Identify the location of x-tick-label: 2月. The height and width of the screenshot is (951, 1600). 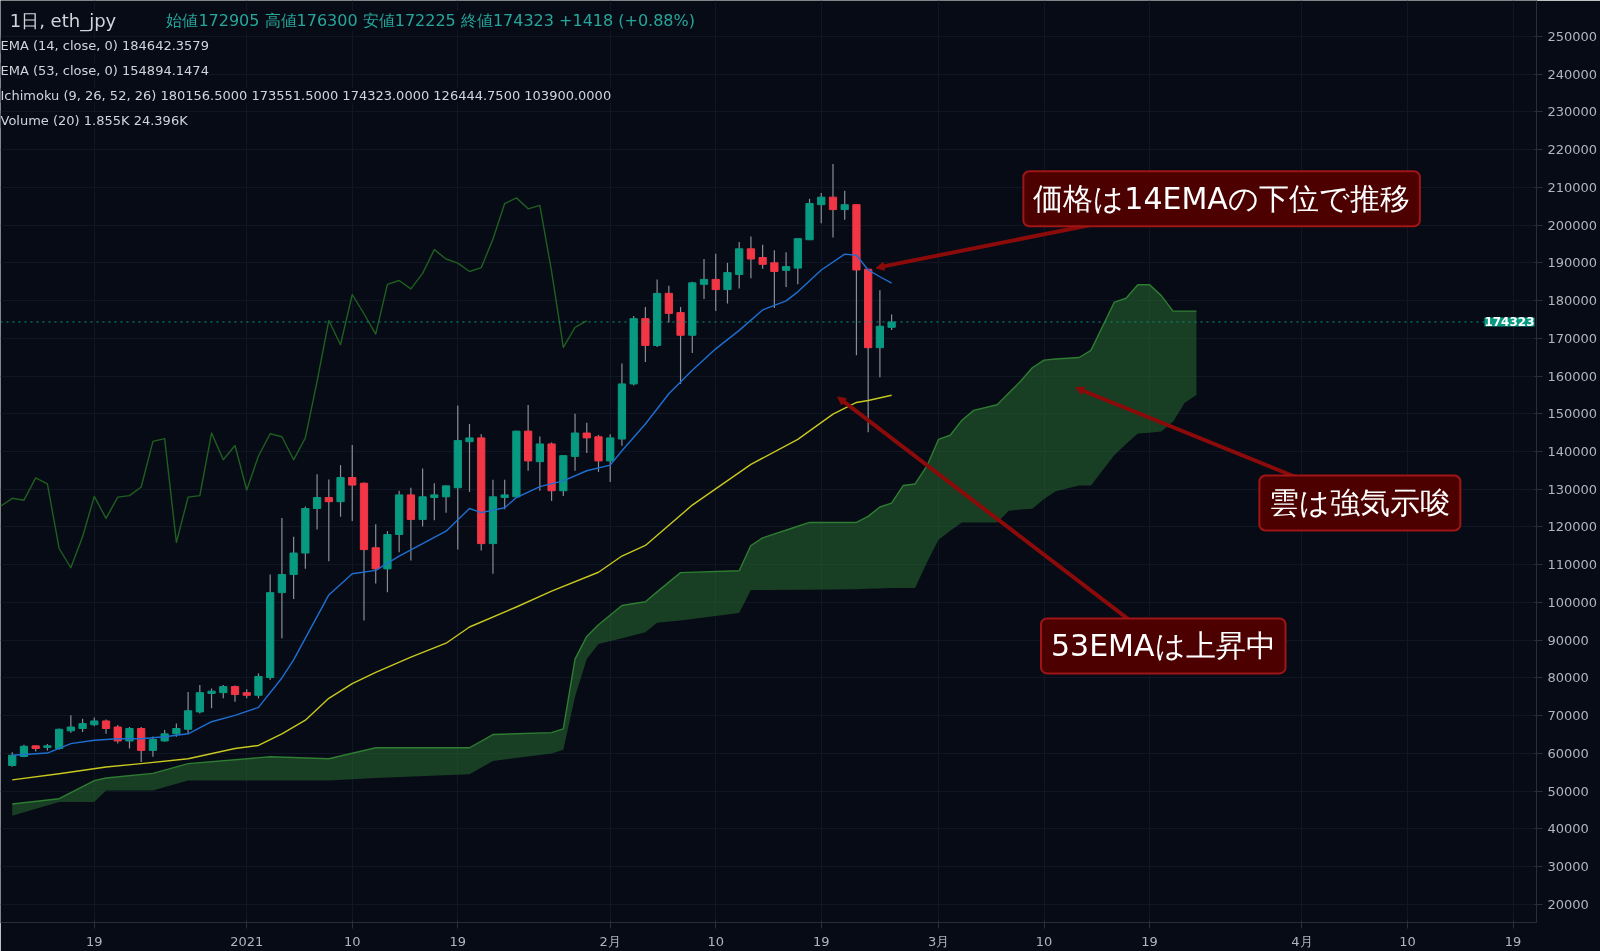
(610, 941).